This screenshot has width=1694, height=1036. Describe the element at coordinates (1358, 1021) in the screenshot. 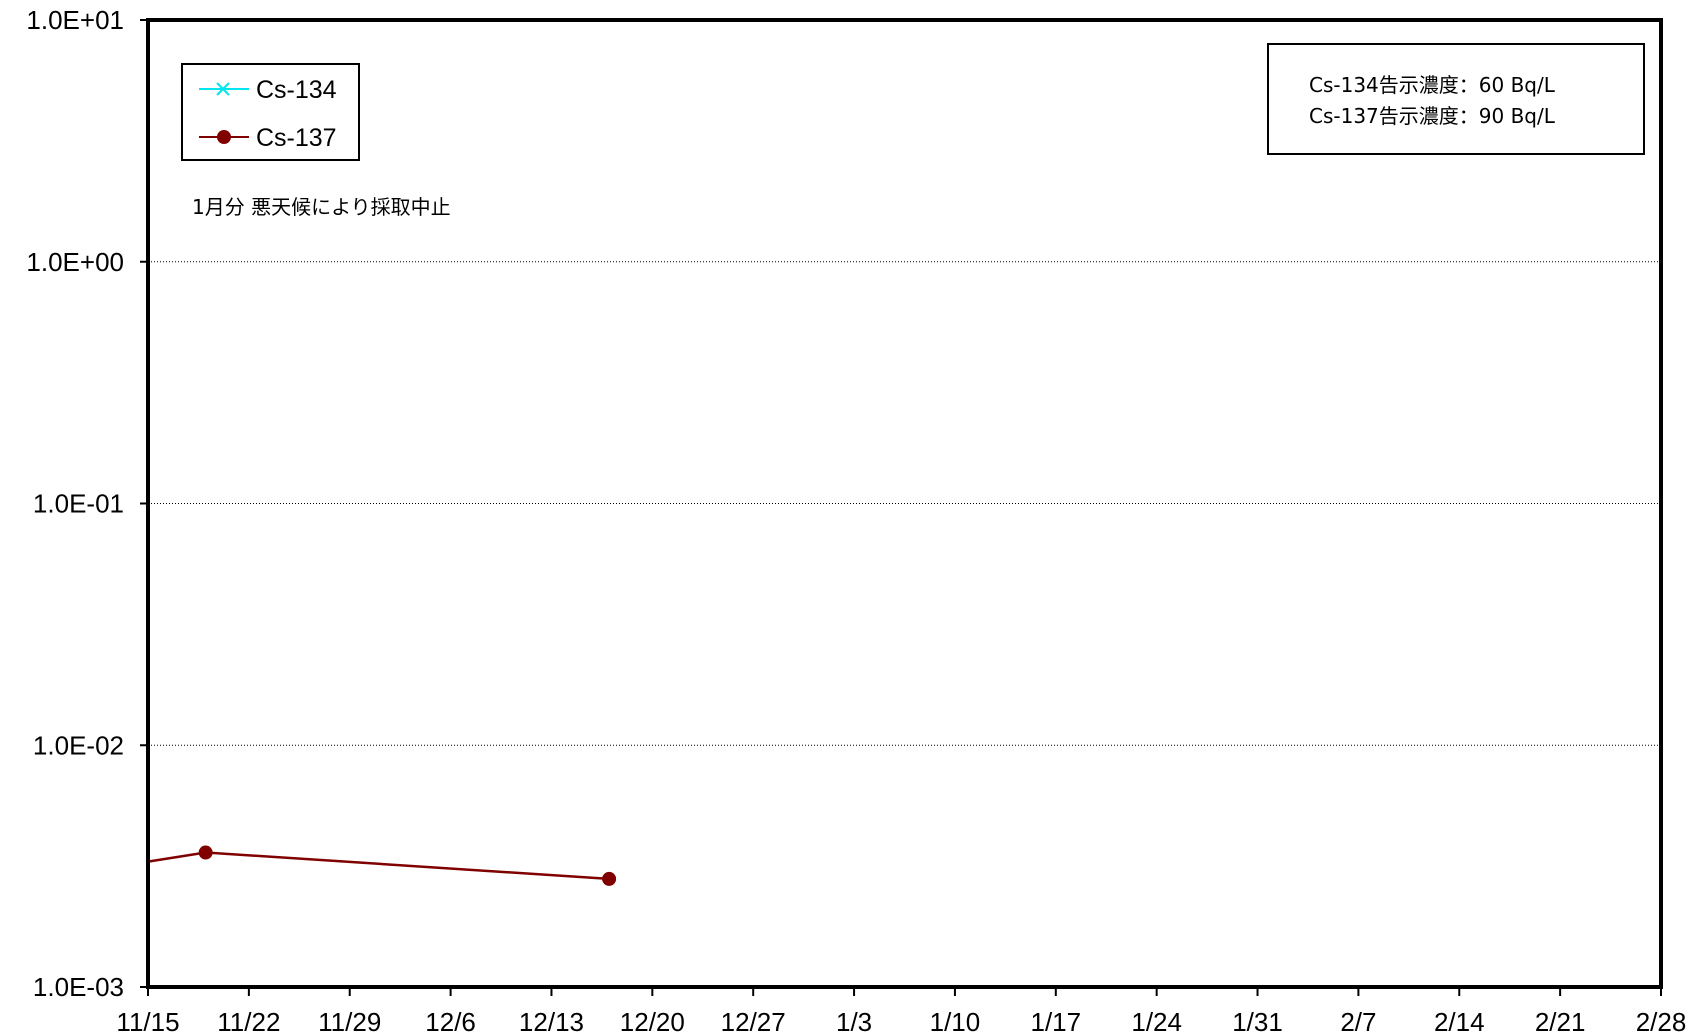

I see `x-tick-label: 2/7` at that location.